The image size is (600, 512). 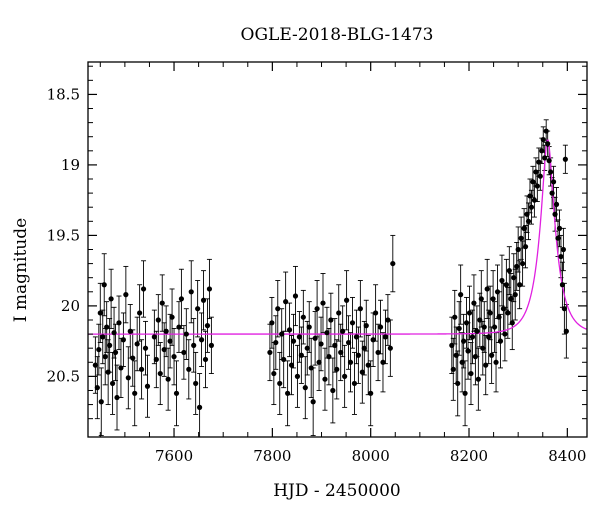 I want to click on x-tick-label: 8400, so click(x=567, y=456).